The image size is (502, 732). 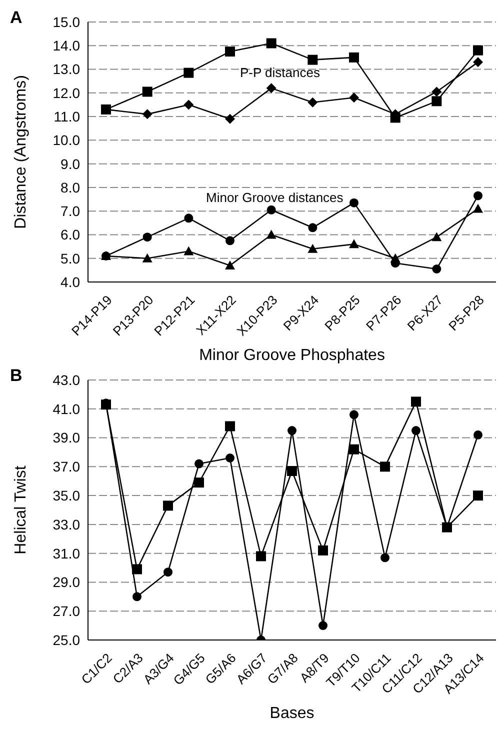 I want to click on y-tick-label: 7.0, so click(x=70, y=211).